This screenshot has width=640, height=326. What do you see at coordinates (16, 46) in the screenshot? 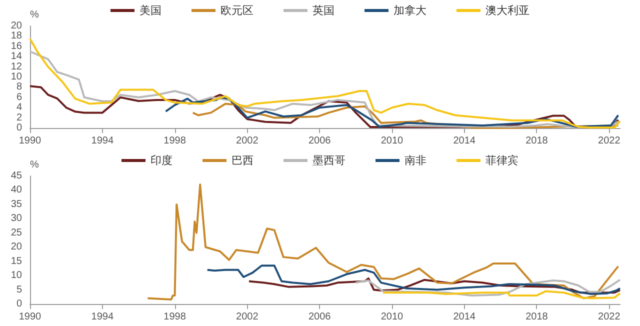
I see `y-tick-label: 16` at bounding box center [16, 46].